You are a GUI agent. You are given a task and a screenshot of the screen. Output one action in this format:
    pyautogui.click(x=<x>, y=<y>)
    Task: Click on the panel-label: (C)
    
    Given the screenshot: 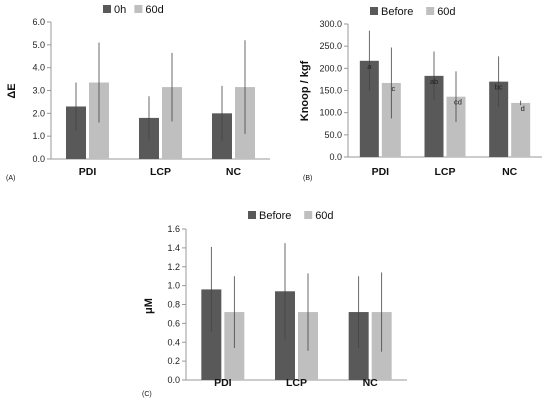 What is the action you would take?
    pyautogui.click(x=147, y=394)
    